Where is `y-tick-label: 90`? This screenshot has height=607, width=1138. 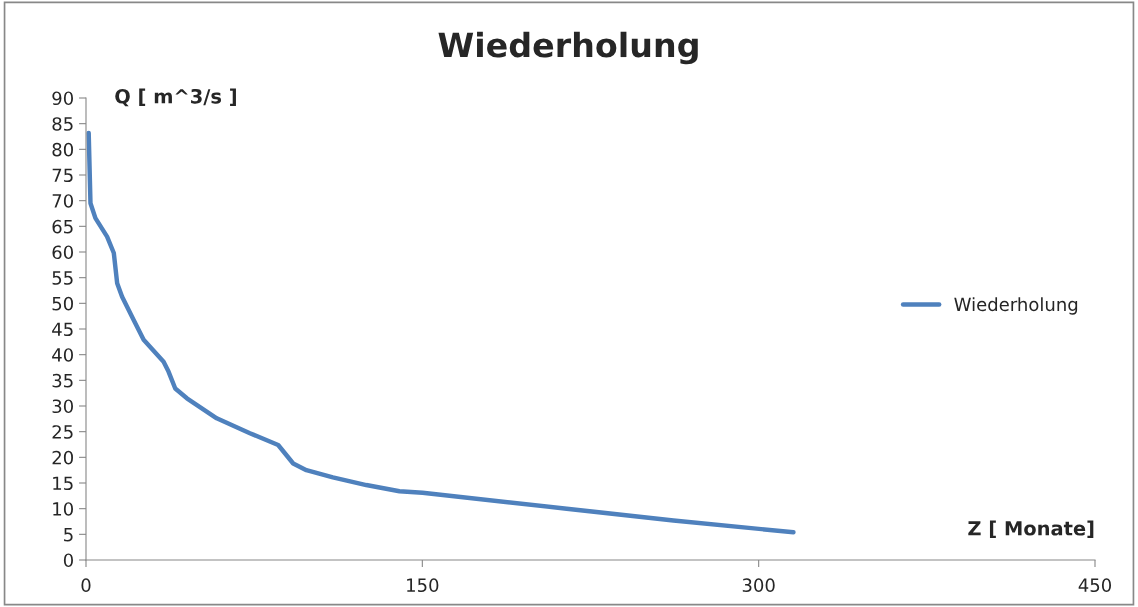
y-tick-label: 90 is located at coordinates (62, 98).